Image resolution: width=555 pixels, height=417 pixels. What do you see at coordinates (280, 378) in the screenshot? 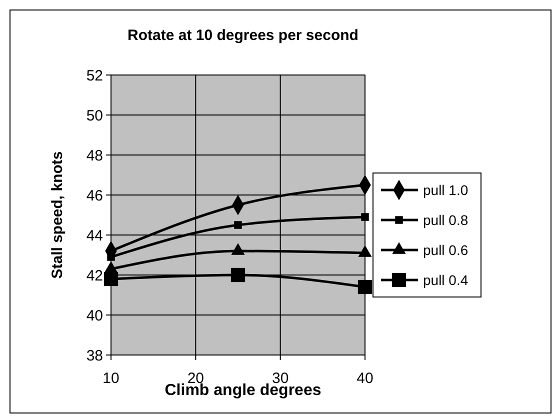
I see `x-tick-label: 30` at bounding box center [280, 378].